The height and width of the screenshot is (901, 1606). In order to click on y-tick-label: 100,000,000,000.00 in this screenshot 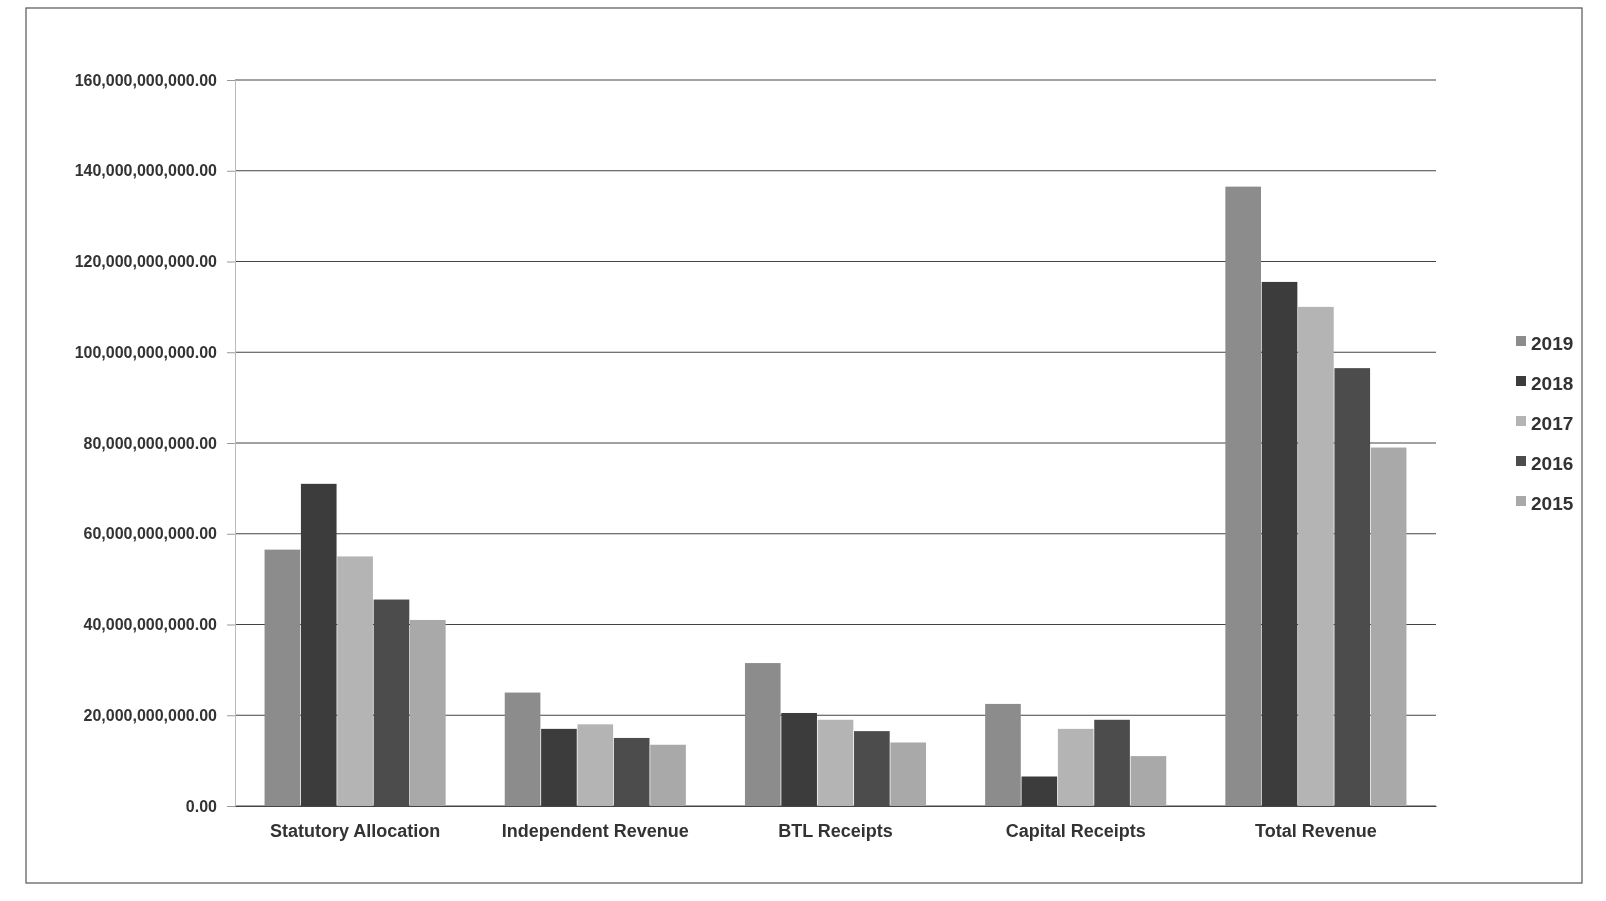, I will do `click(146, 352)`.